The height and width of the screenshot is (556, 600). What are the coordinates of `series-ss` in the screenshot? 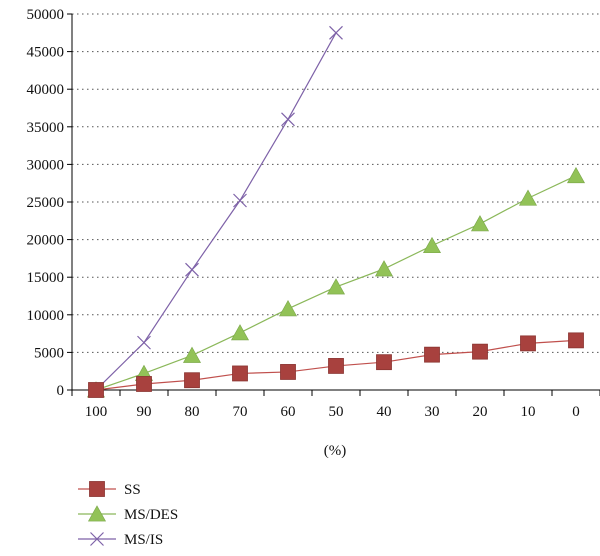 It's located at (336, 365).